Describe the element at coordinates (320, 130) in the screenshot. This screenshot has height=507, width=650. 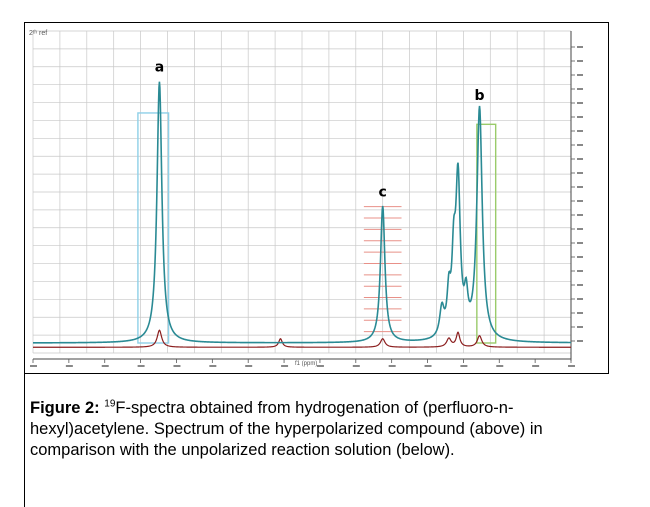
I see `peak-labels: a c b` at that location.